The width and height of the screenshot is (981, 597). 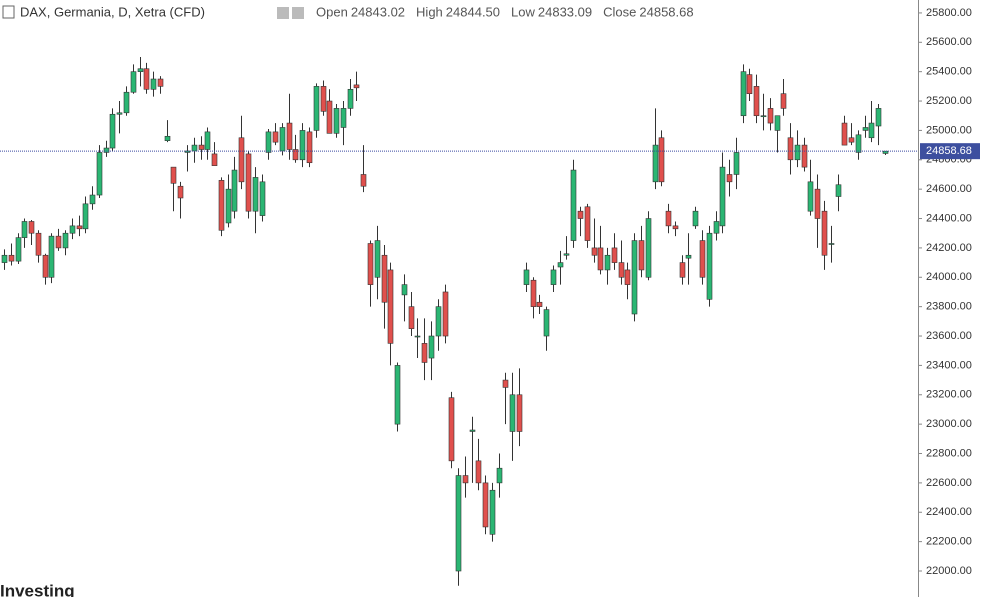 I want to click on ohlc-value: 24858.68, so click(x=666, y=11).